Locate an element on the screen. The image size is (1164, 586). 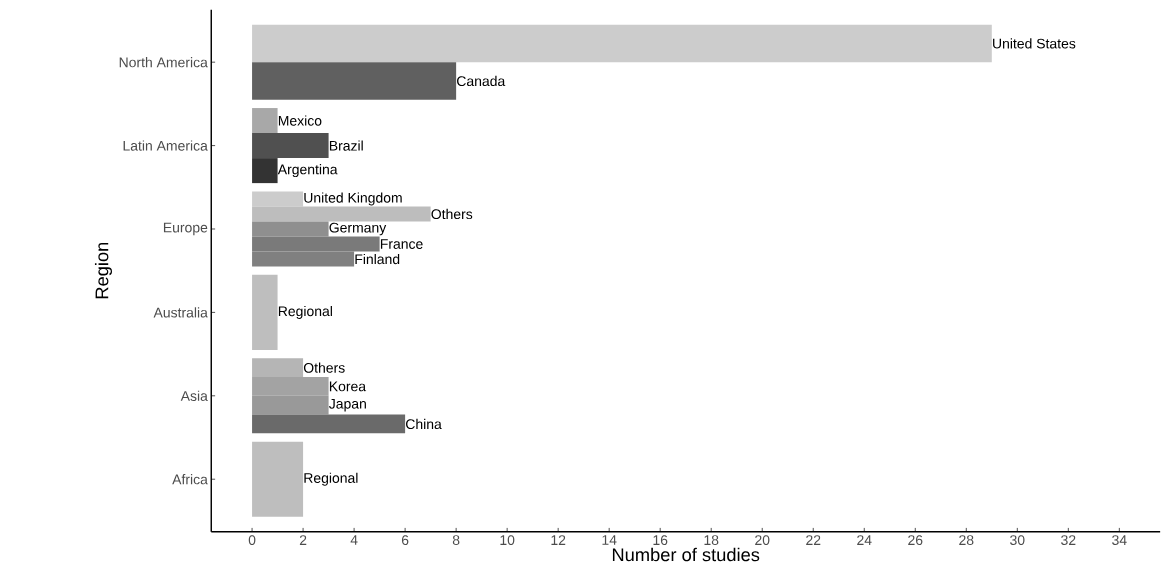
series-label: Mexico is located at coordinates (300, 120).